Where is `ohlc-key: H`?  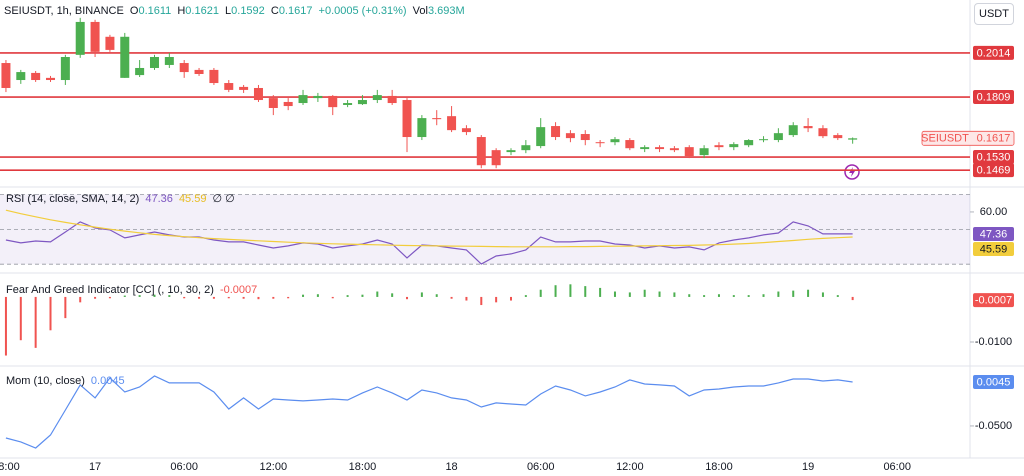 ohlc-key: H is located at coordinates (181, 11).